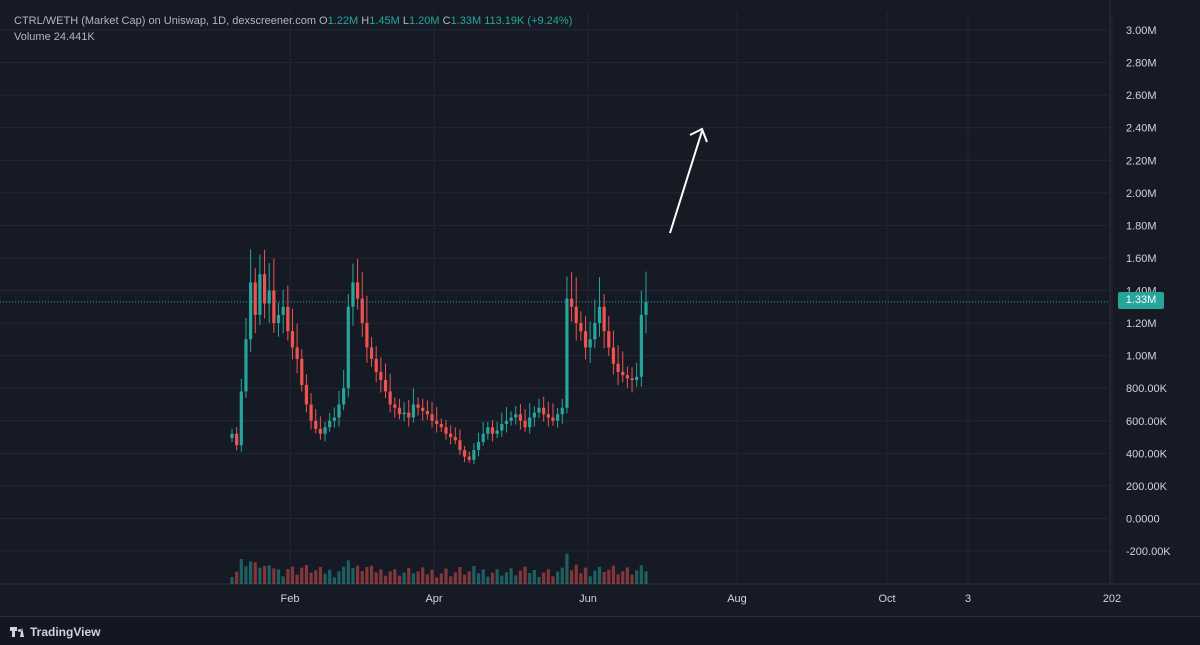  I want to click on y-tick-label: -200.00K, so click(1148, 552).